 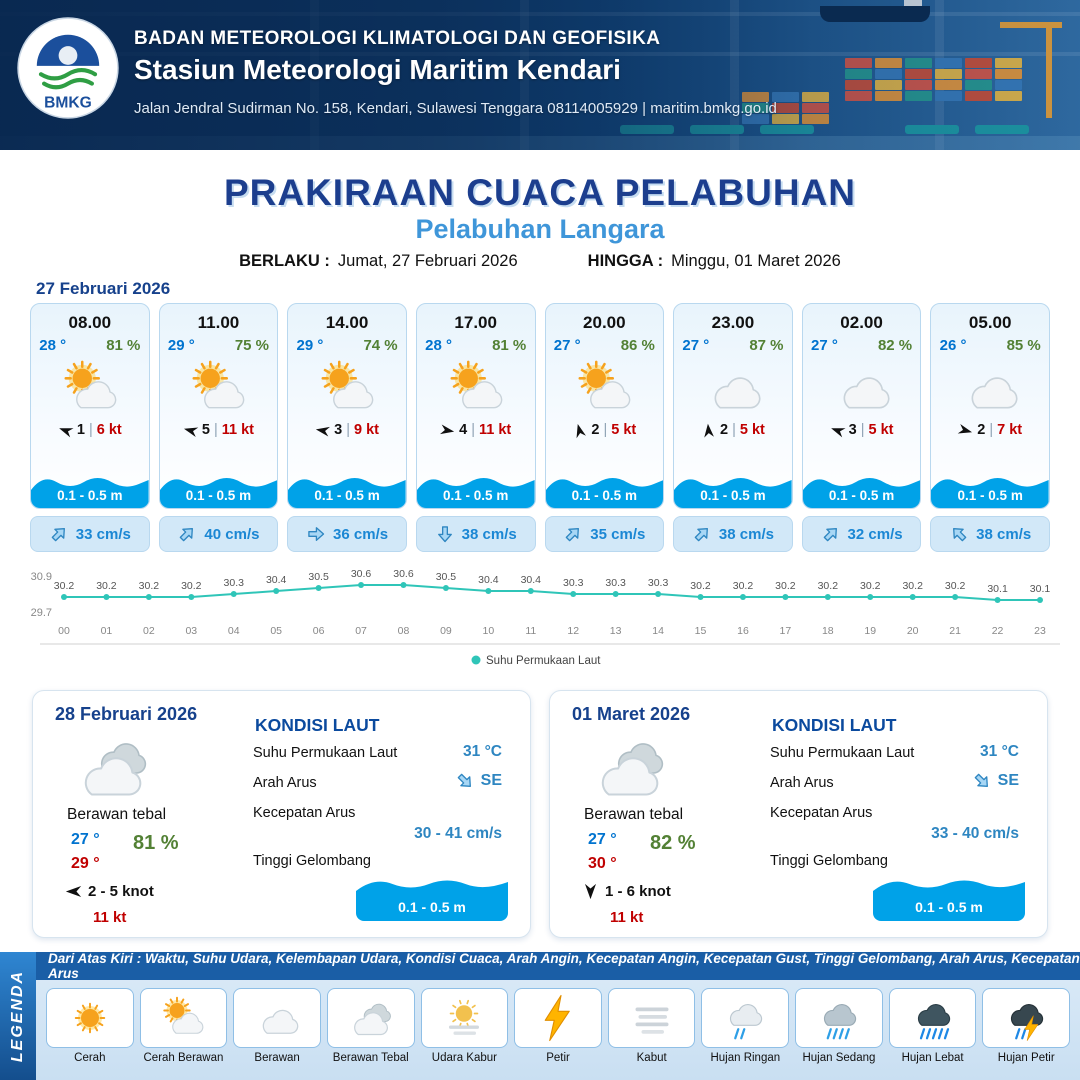 What do you see at coordinates (745, 1058) in the screenshot?
I see `legend-item-label: Hujan Ringan` at bounding box center [745, 1058].